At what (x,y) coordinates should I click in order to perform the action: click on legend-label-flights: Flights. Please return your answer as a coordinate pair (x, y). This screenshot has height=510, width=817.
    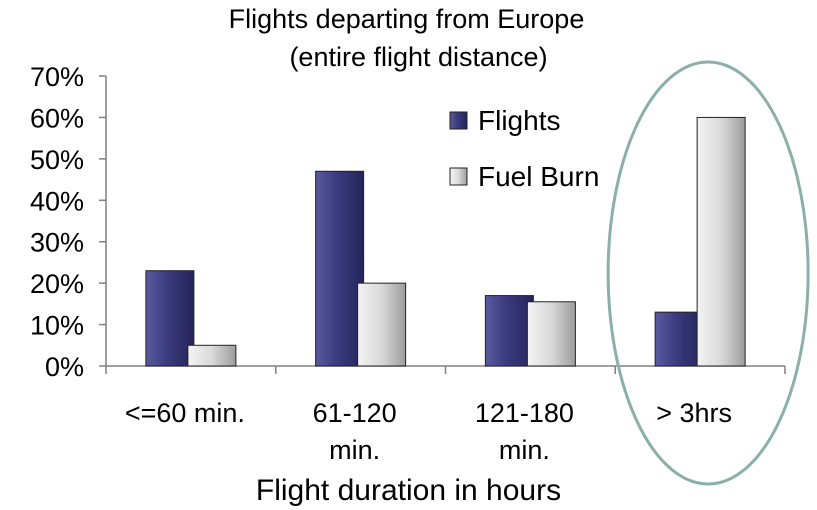
    Looking at the image, I should click on (519, 120).